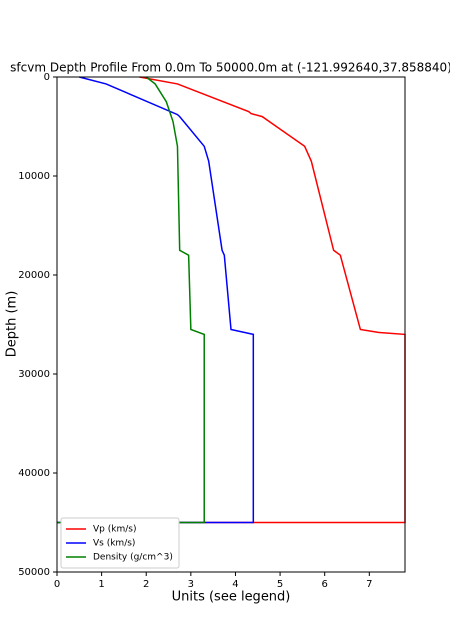 This screenshot has height=643, width=450. Describe the element at coordinates (114, 544) in the screenshot. I see `legend-label: Vs (km/s)` at that location.